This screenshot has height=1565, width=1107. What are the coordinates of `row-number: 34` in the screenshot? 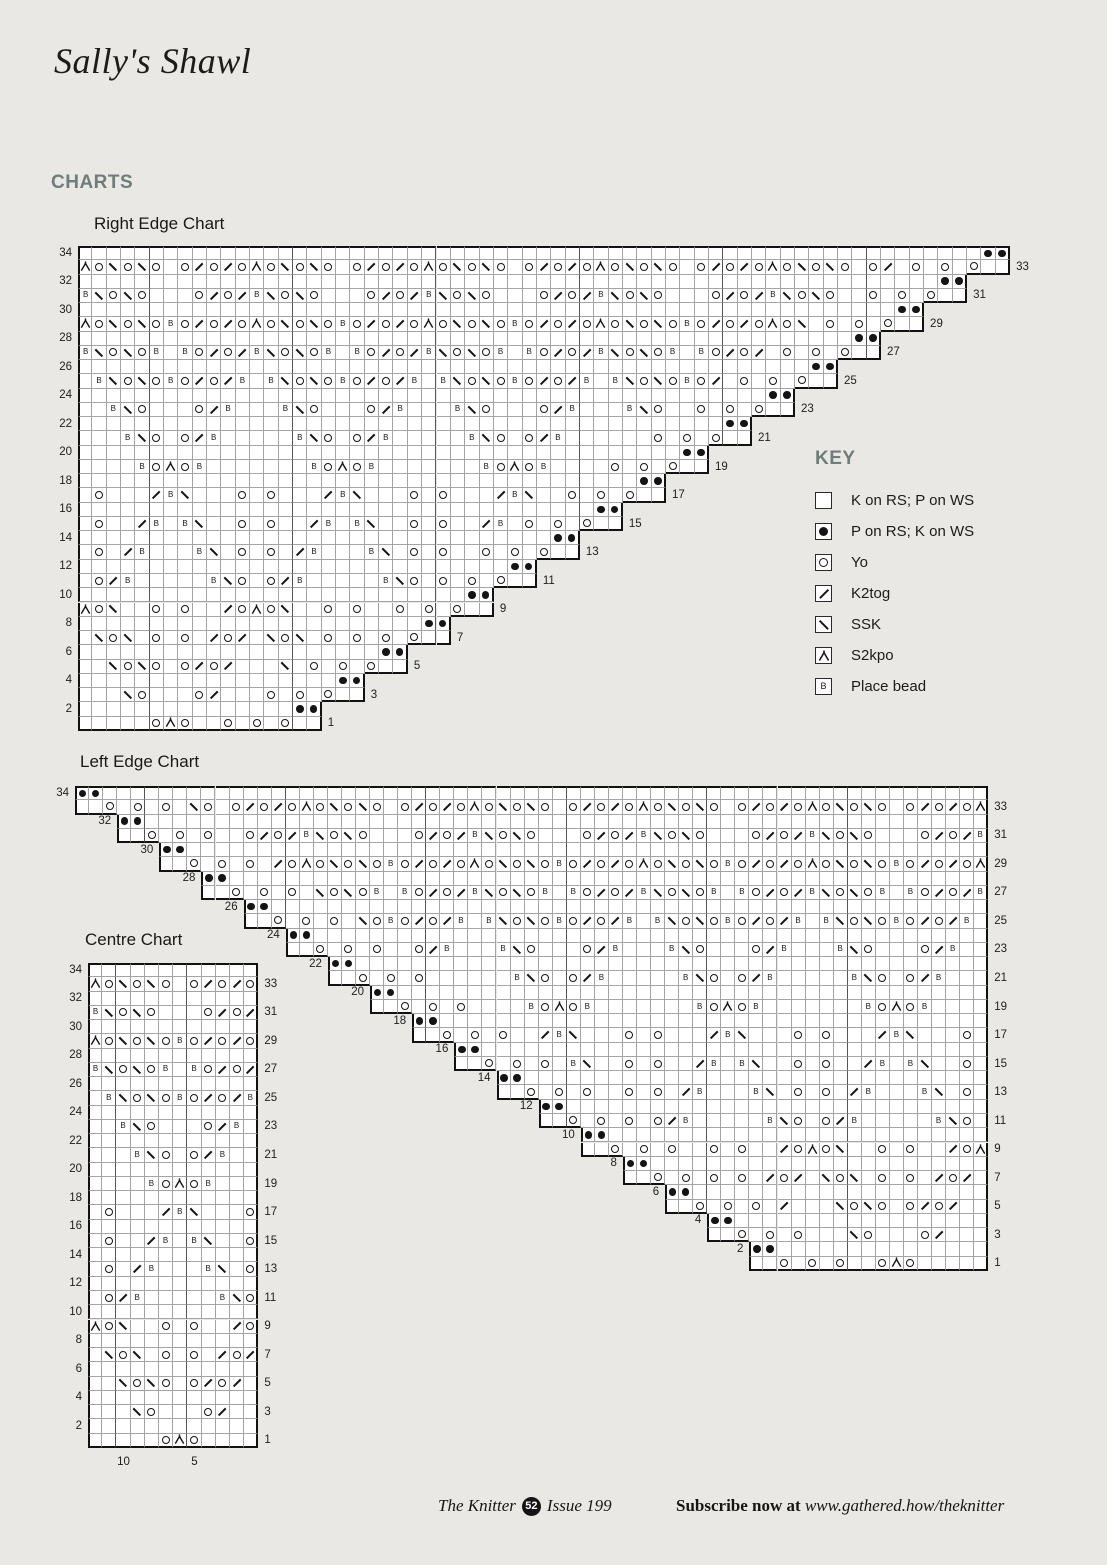 It's located at (75, 969).